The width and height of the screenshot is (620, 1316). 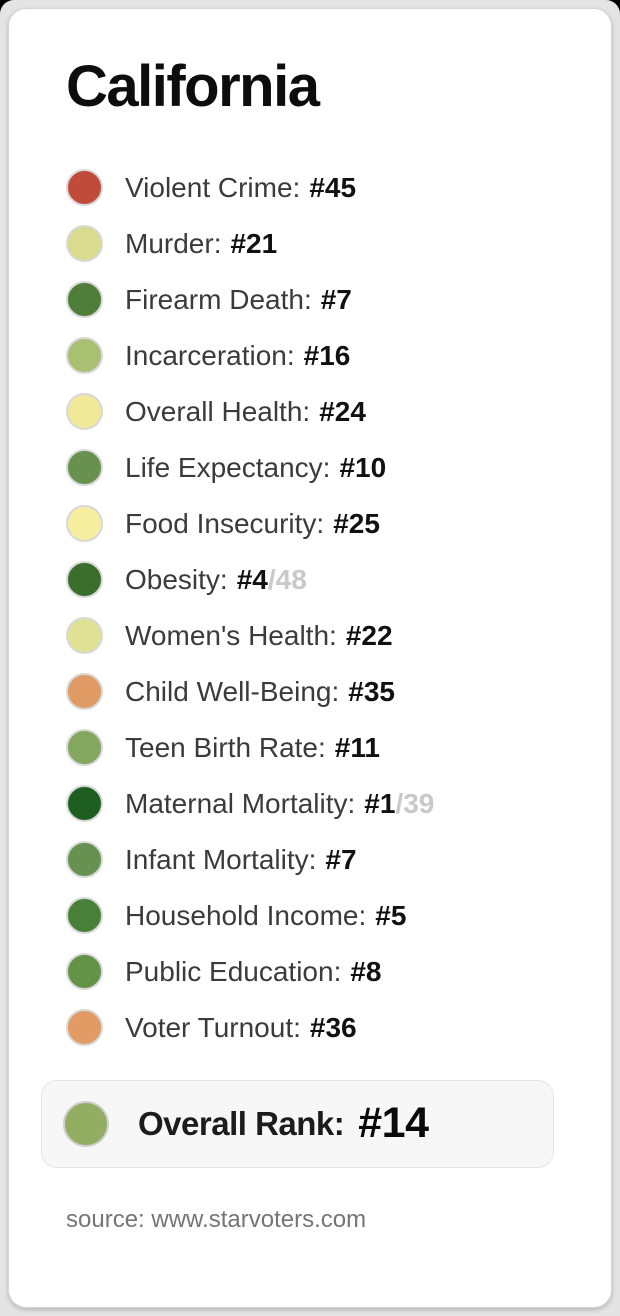 I want to click on metric-rank: #8, so click(x=366, y=971).